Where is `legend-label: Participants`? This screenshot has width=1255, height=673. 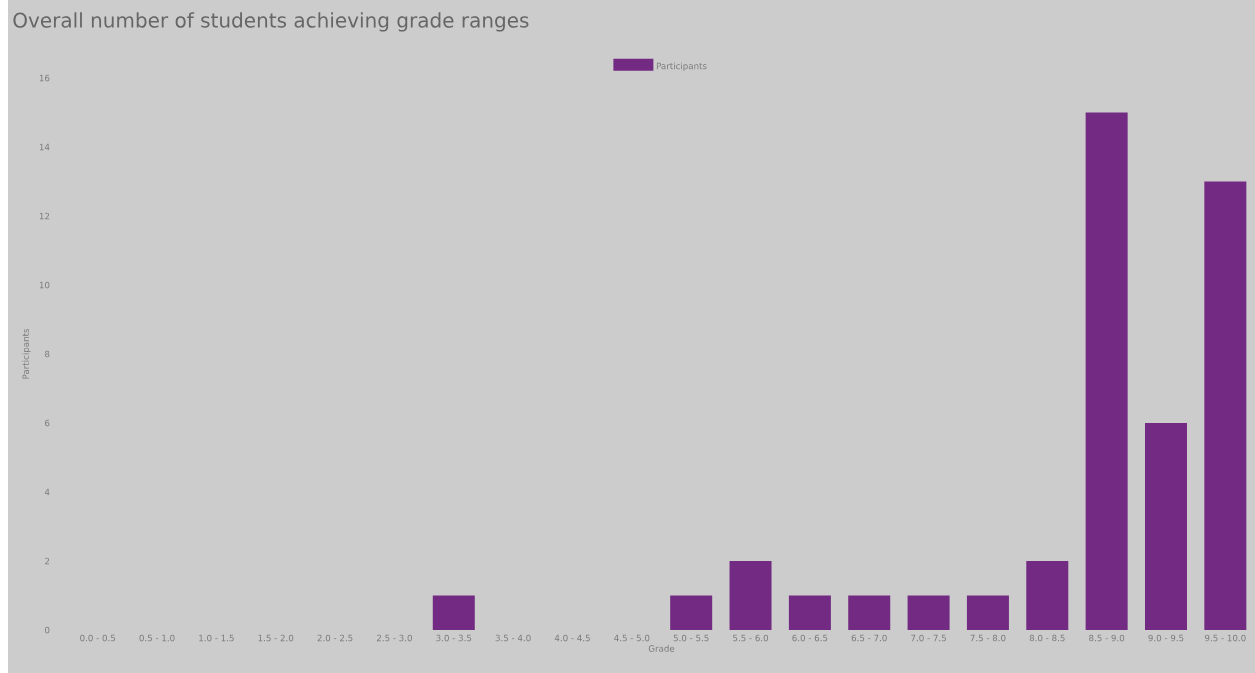 legend-label: Participants is located at coordinates (681, 66).